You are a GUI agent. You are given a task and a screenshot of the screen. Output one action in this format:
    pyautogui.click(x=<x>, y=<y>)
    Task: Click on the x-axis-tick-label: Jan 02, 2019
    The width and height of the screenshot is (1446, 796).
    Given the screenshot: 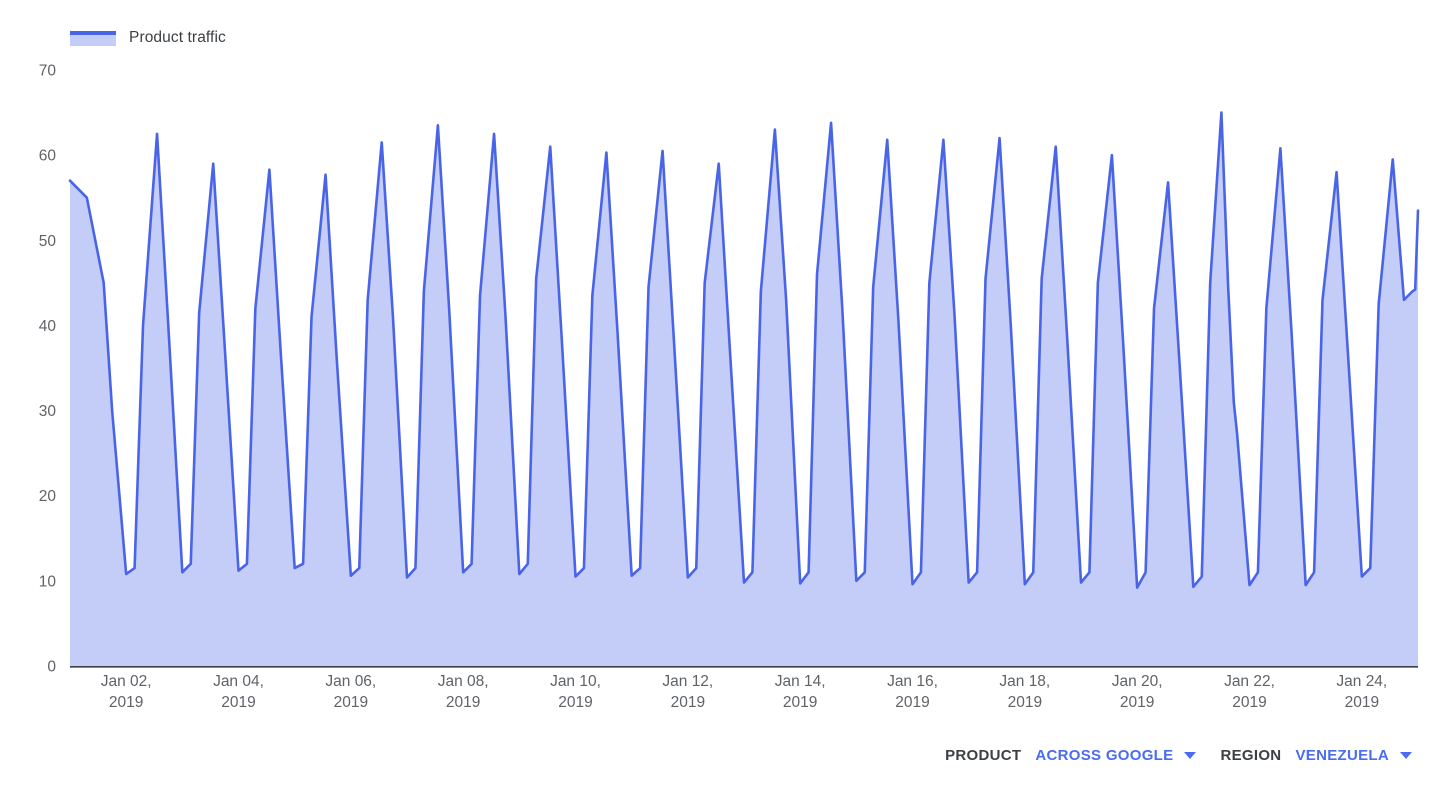 What is the action you would take?
    pyautogui.click(x=126, y=692)
    